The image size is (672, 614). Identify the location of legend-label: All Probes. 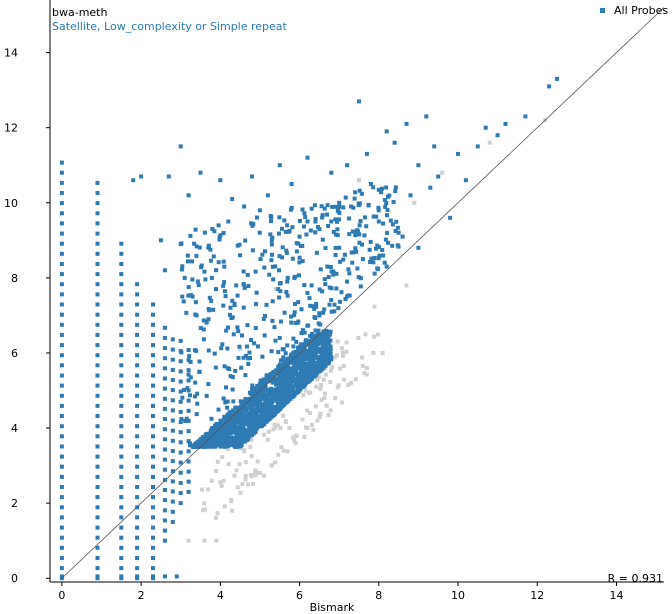
(641, 10).